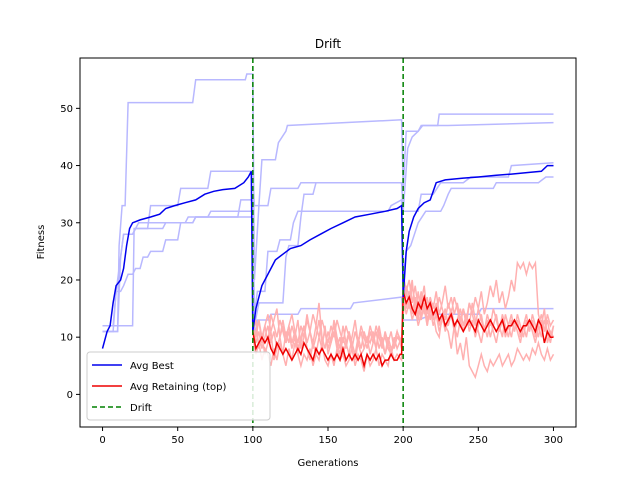 The width and height of the screenshot is (640, 480). What do you see at coordinates (403, 440) in the screenshot?
I see `x-tick-label-200: 200` at bounding box center [403, 440].